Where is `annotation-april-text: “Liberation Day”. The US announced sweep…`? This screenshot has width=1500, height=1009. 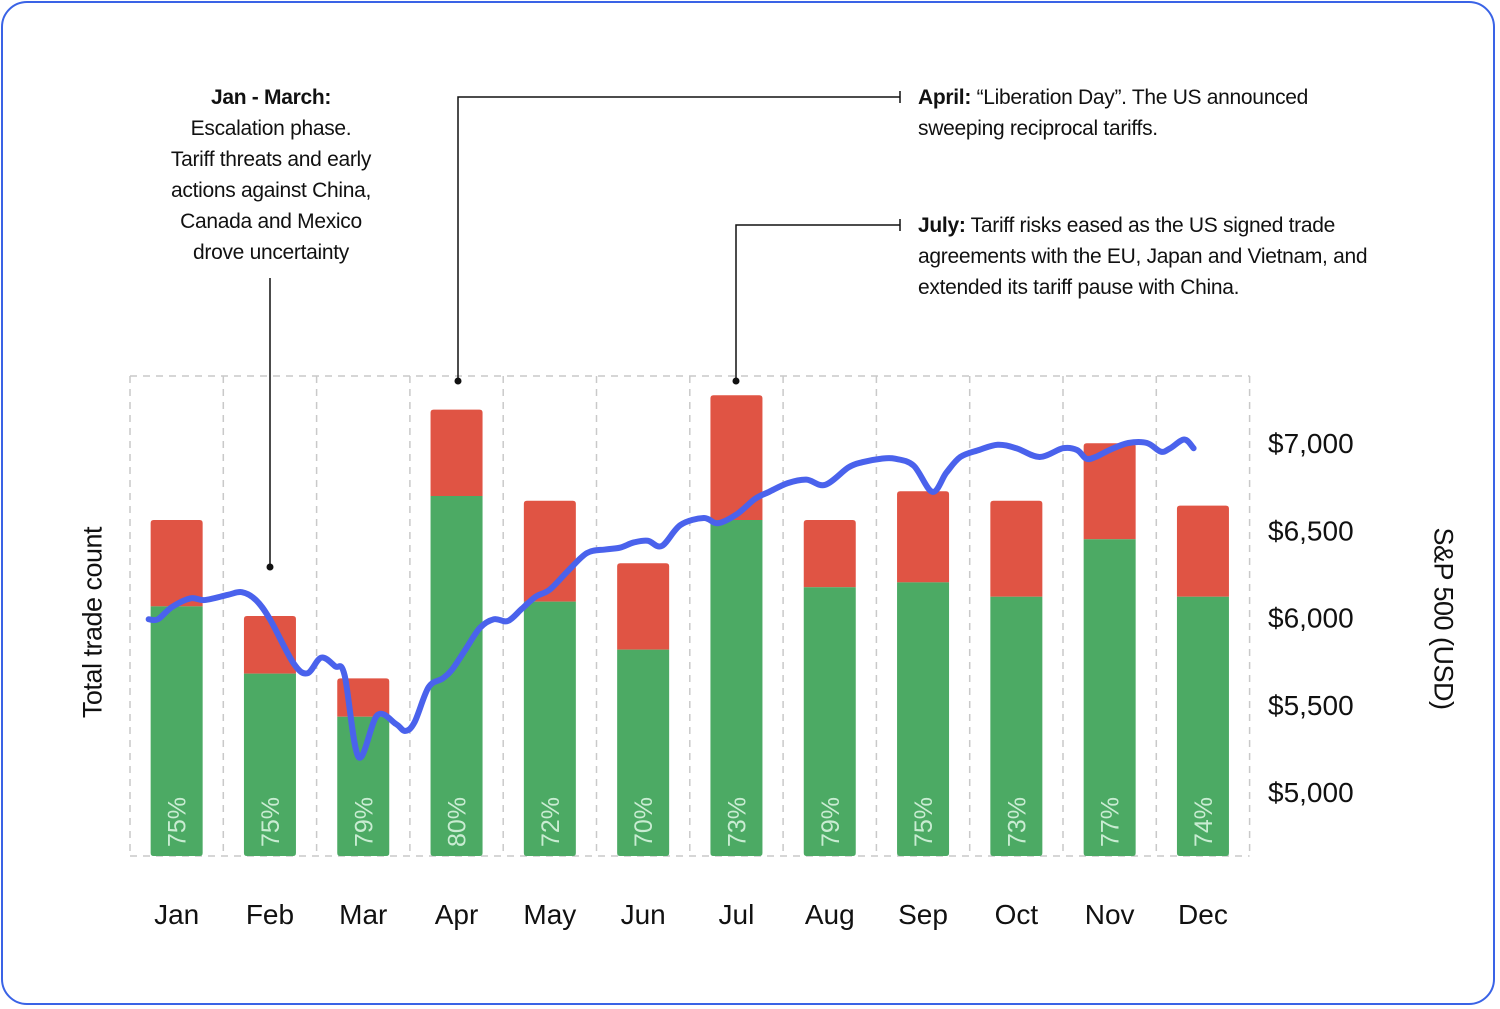
annotation-april-text: “Liberation Day”. The US announced sweep… is located at coordinates (1113, 113).